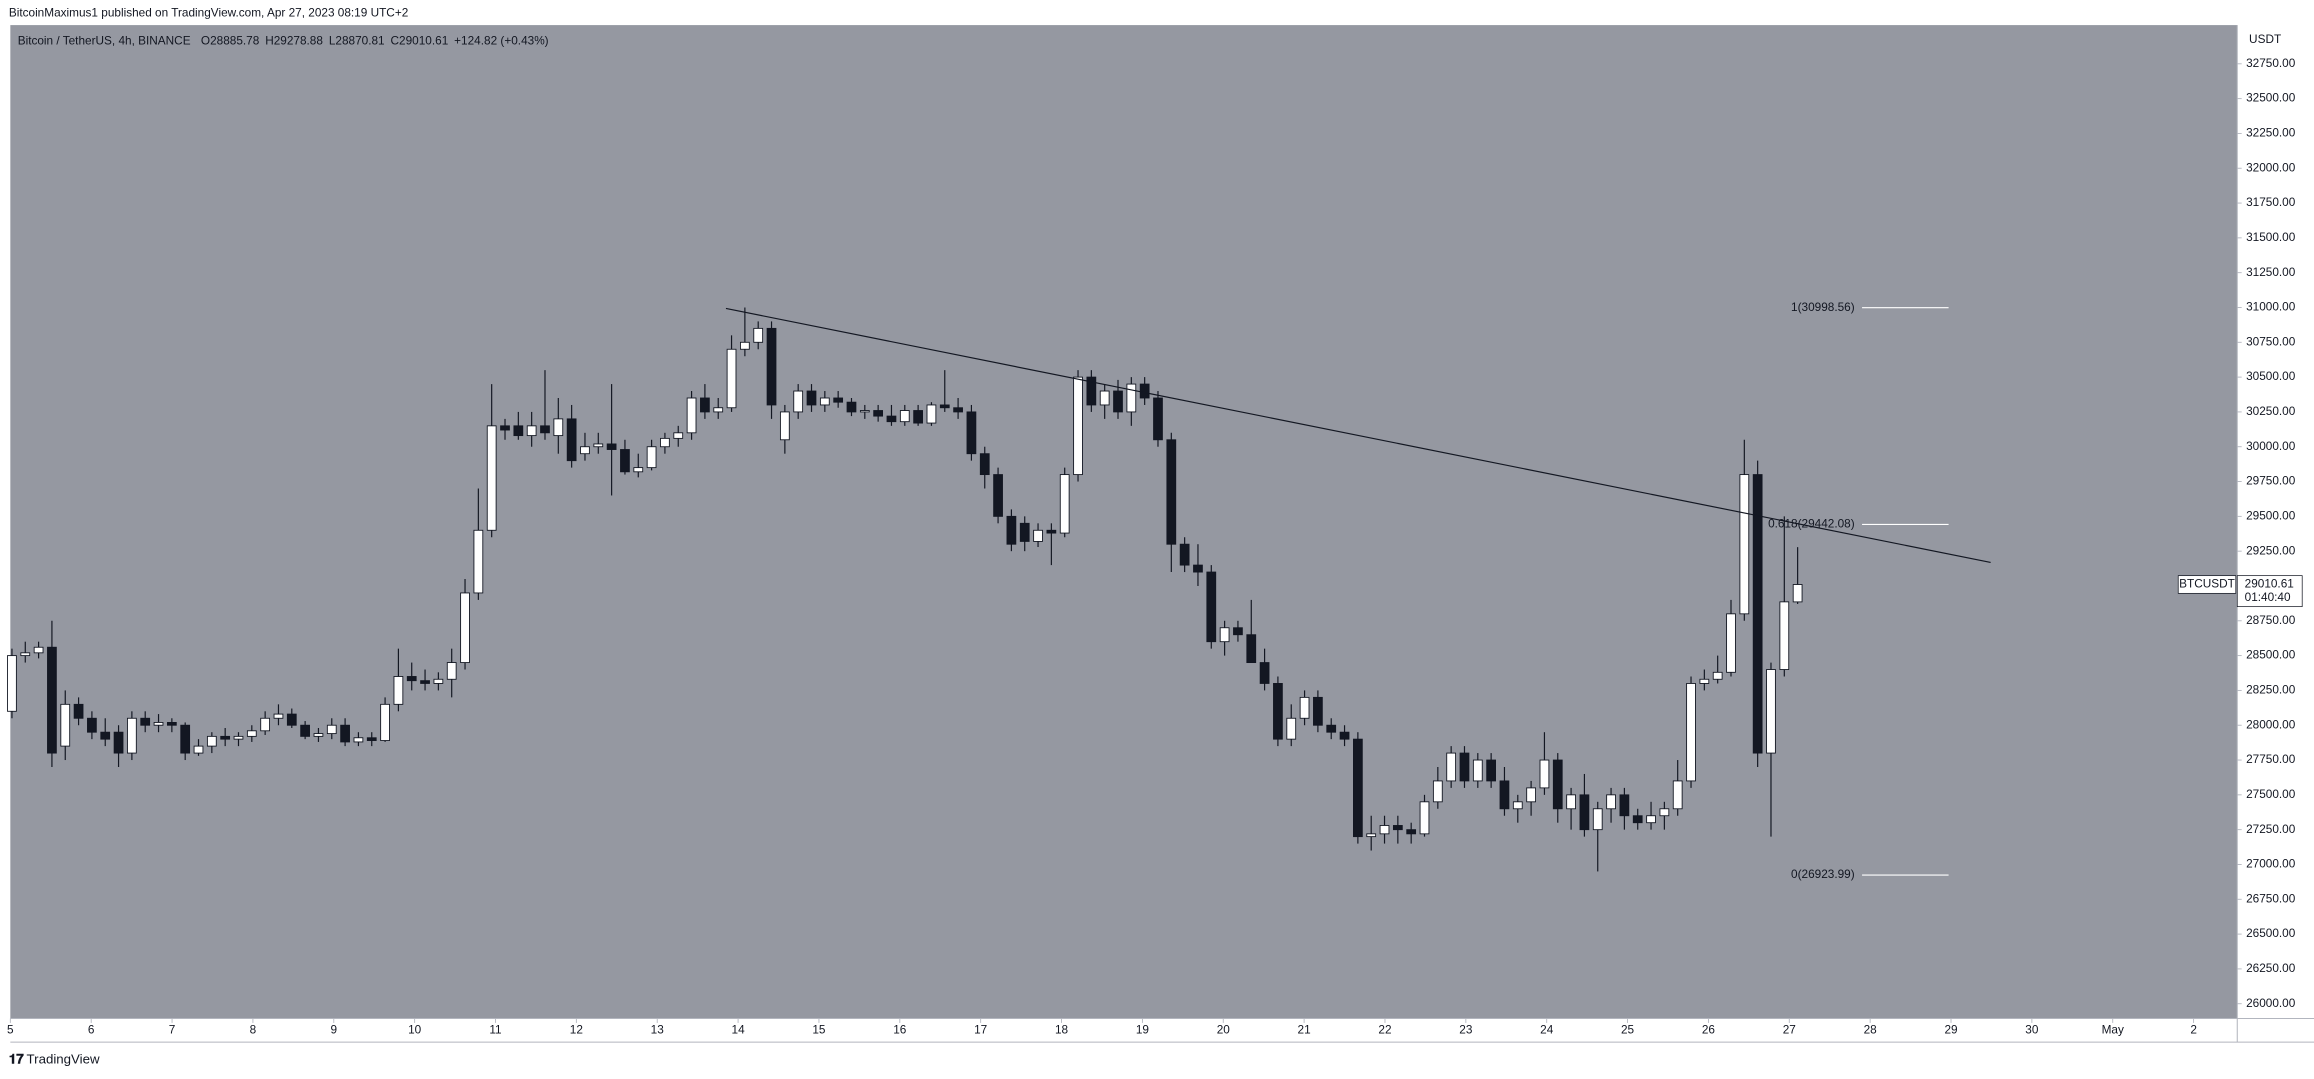 This screenshot has width=2314, height=1079. Describe the element at coordinates (2271, 898) in the screenshot. I see `y-tick-label: 26750.00` at that location.